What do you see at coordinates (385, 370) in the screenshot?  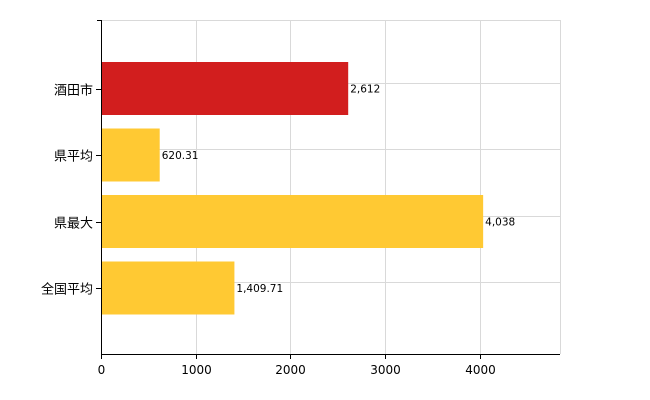 I see `x-tick-label-4: 3000` at bounding box center [385, 370].